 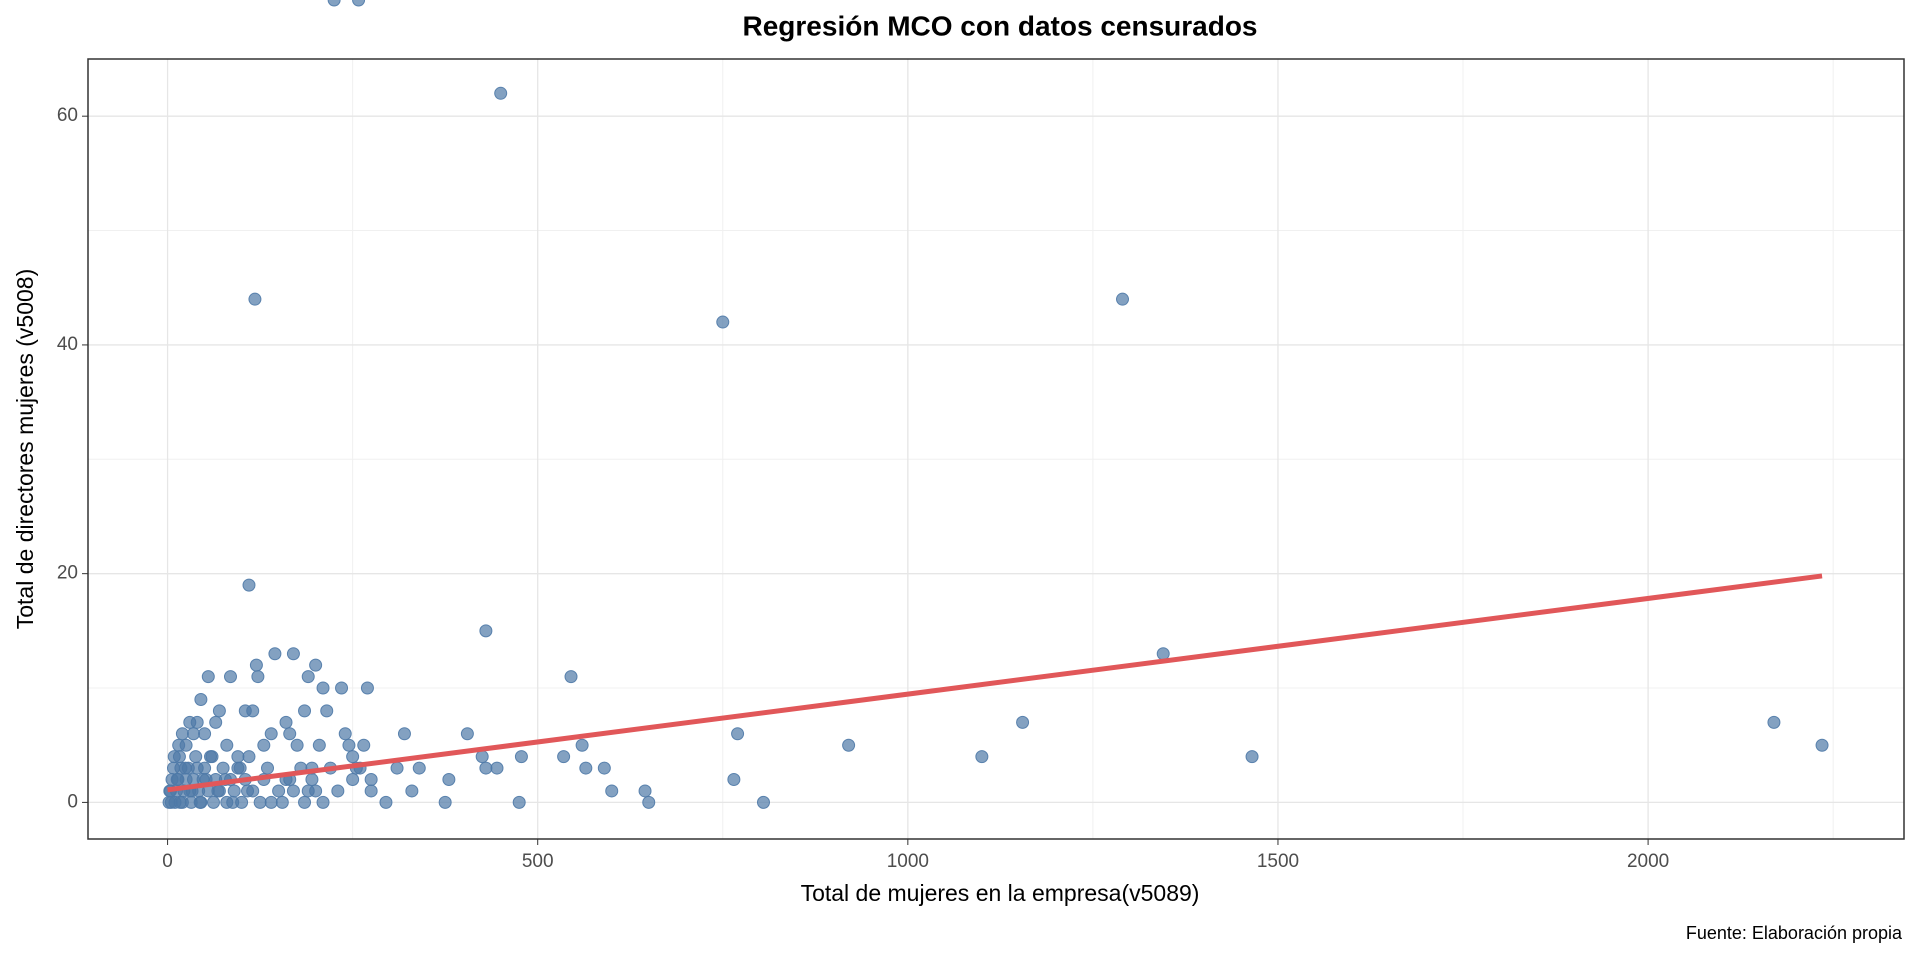 What do you see at coordinates (67, 115) in the screenshot?
I see `y-tick-label: 60` at bounding box center [67, 115].